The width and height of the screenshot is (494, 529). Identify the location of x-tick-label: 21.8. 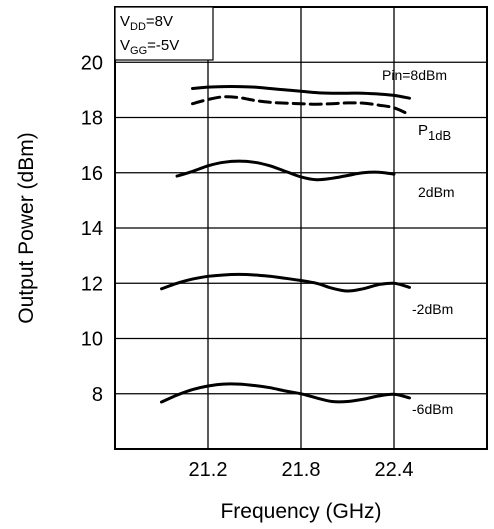
(301, 470).